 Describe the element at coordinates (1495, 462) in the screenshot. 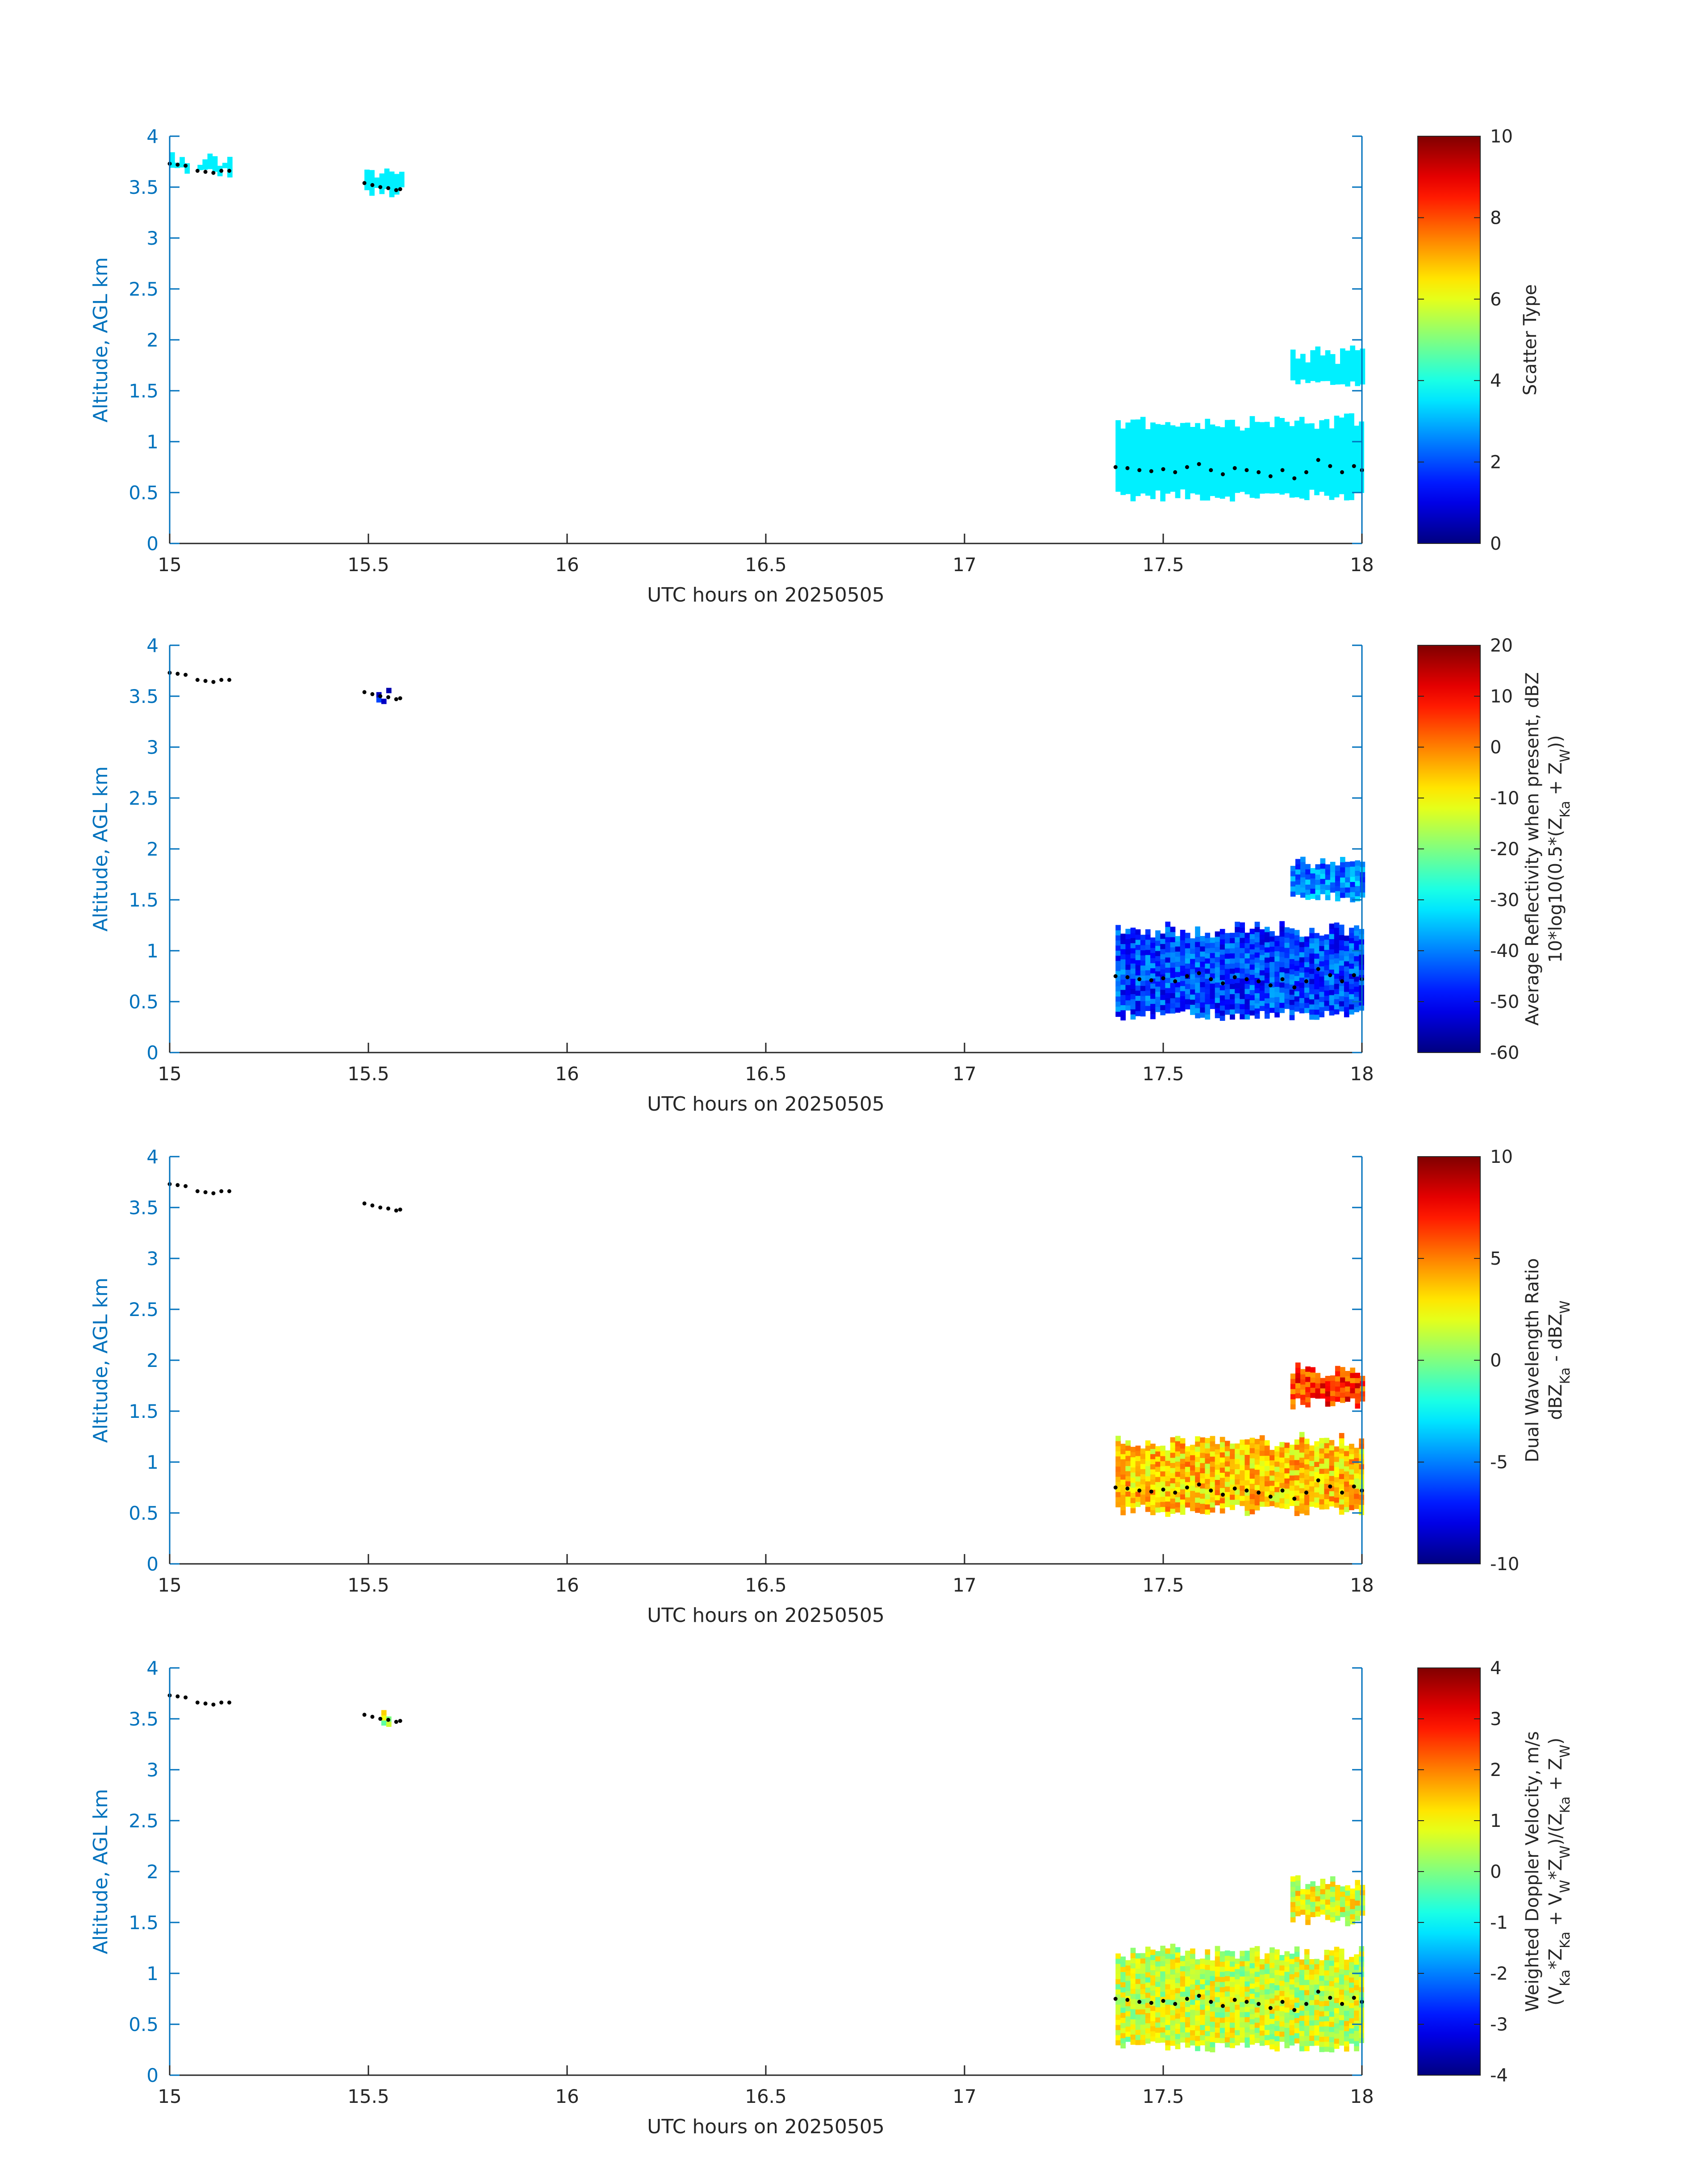

I see `colorbar-tick-label: 2` at that location.